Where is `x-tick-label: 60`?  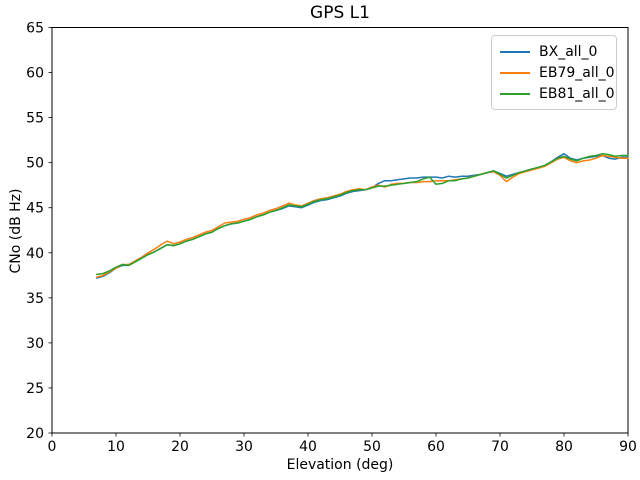 x-tick-label: 60 is located at coordinates (436, 447).